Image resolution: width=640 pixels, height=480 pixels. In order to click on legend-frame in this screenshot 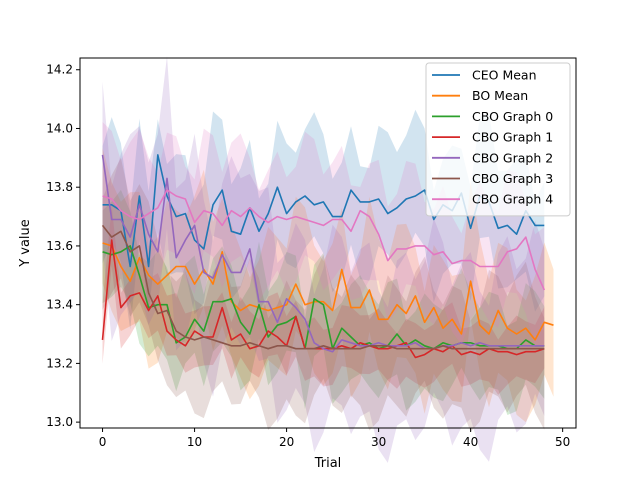, I will do `click(498, 139)`.